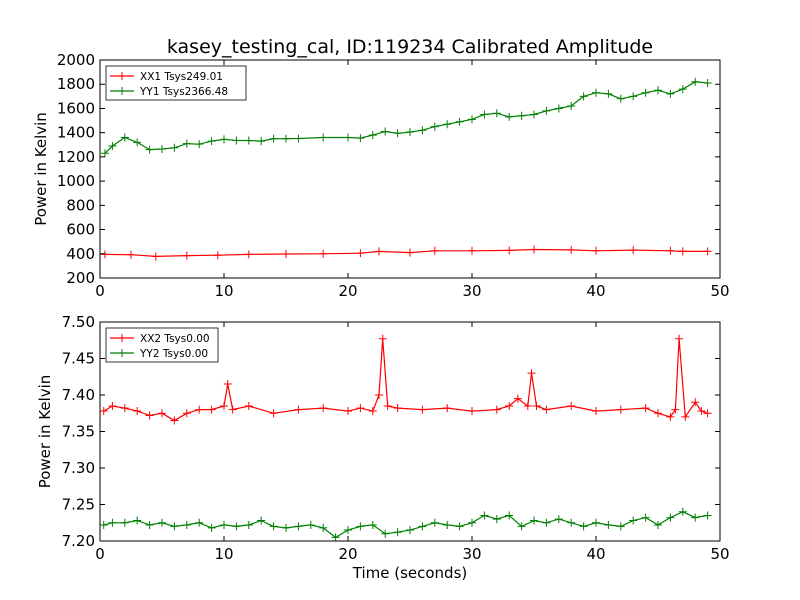  I want to click on series-line, so click(405, 380).